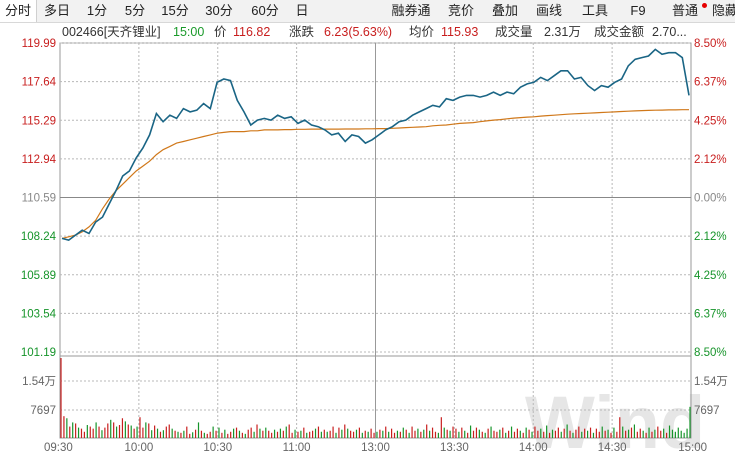 This screenshot has width=735, height=455. Describe the element at coordinates (38, 353) in the screenshot. I see `price-tick-label: 101.19` at that location.